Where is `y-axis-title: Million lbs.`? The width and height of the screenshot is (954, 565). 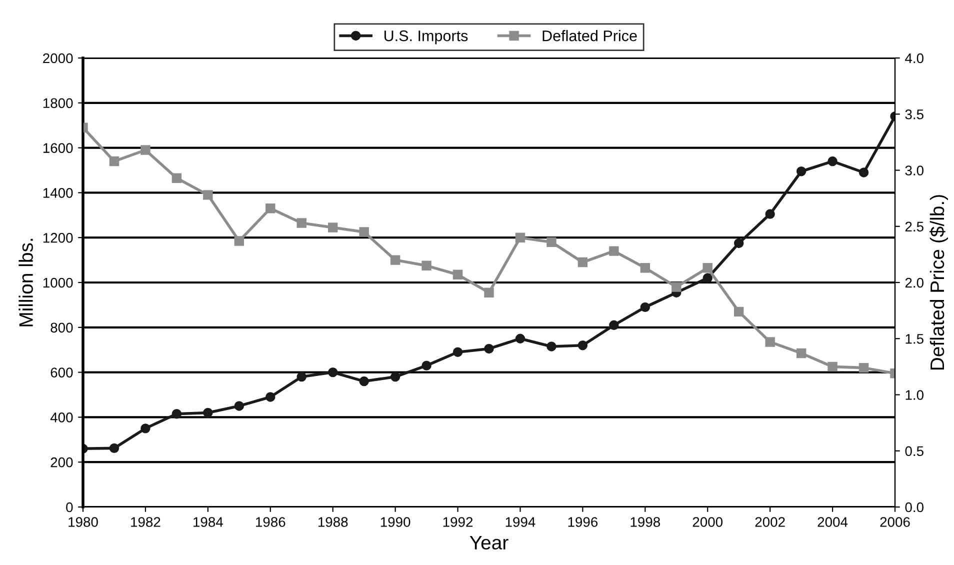
y-axis-title: Million lbs. is located at coordinates (25, 282).